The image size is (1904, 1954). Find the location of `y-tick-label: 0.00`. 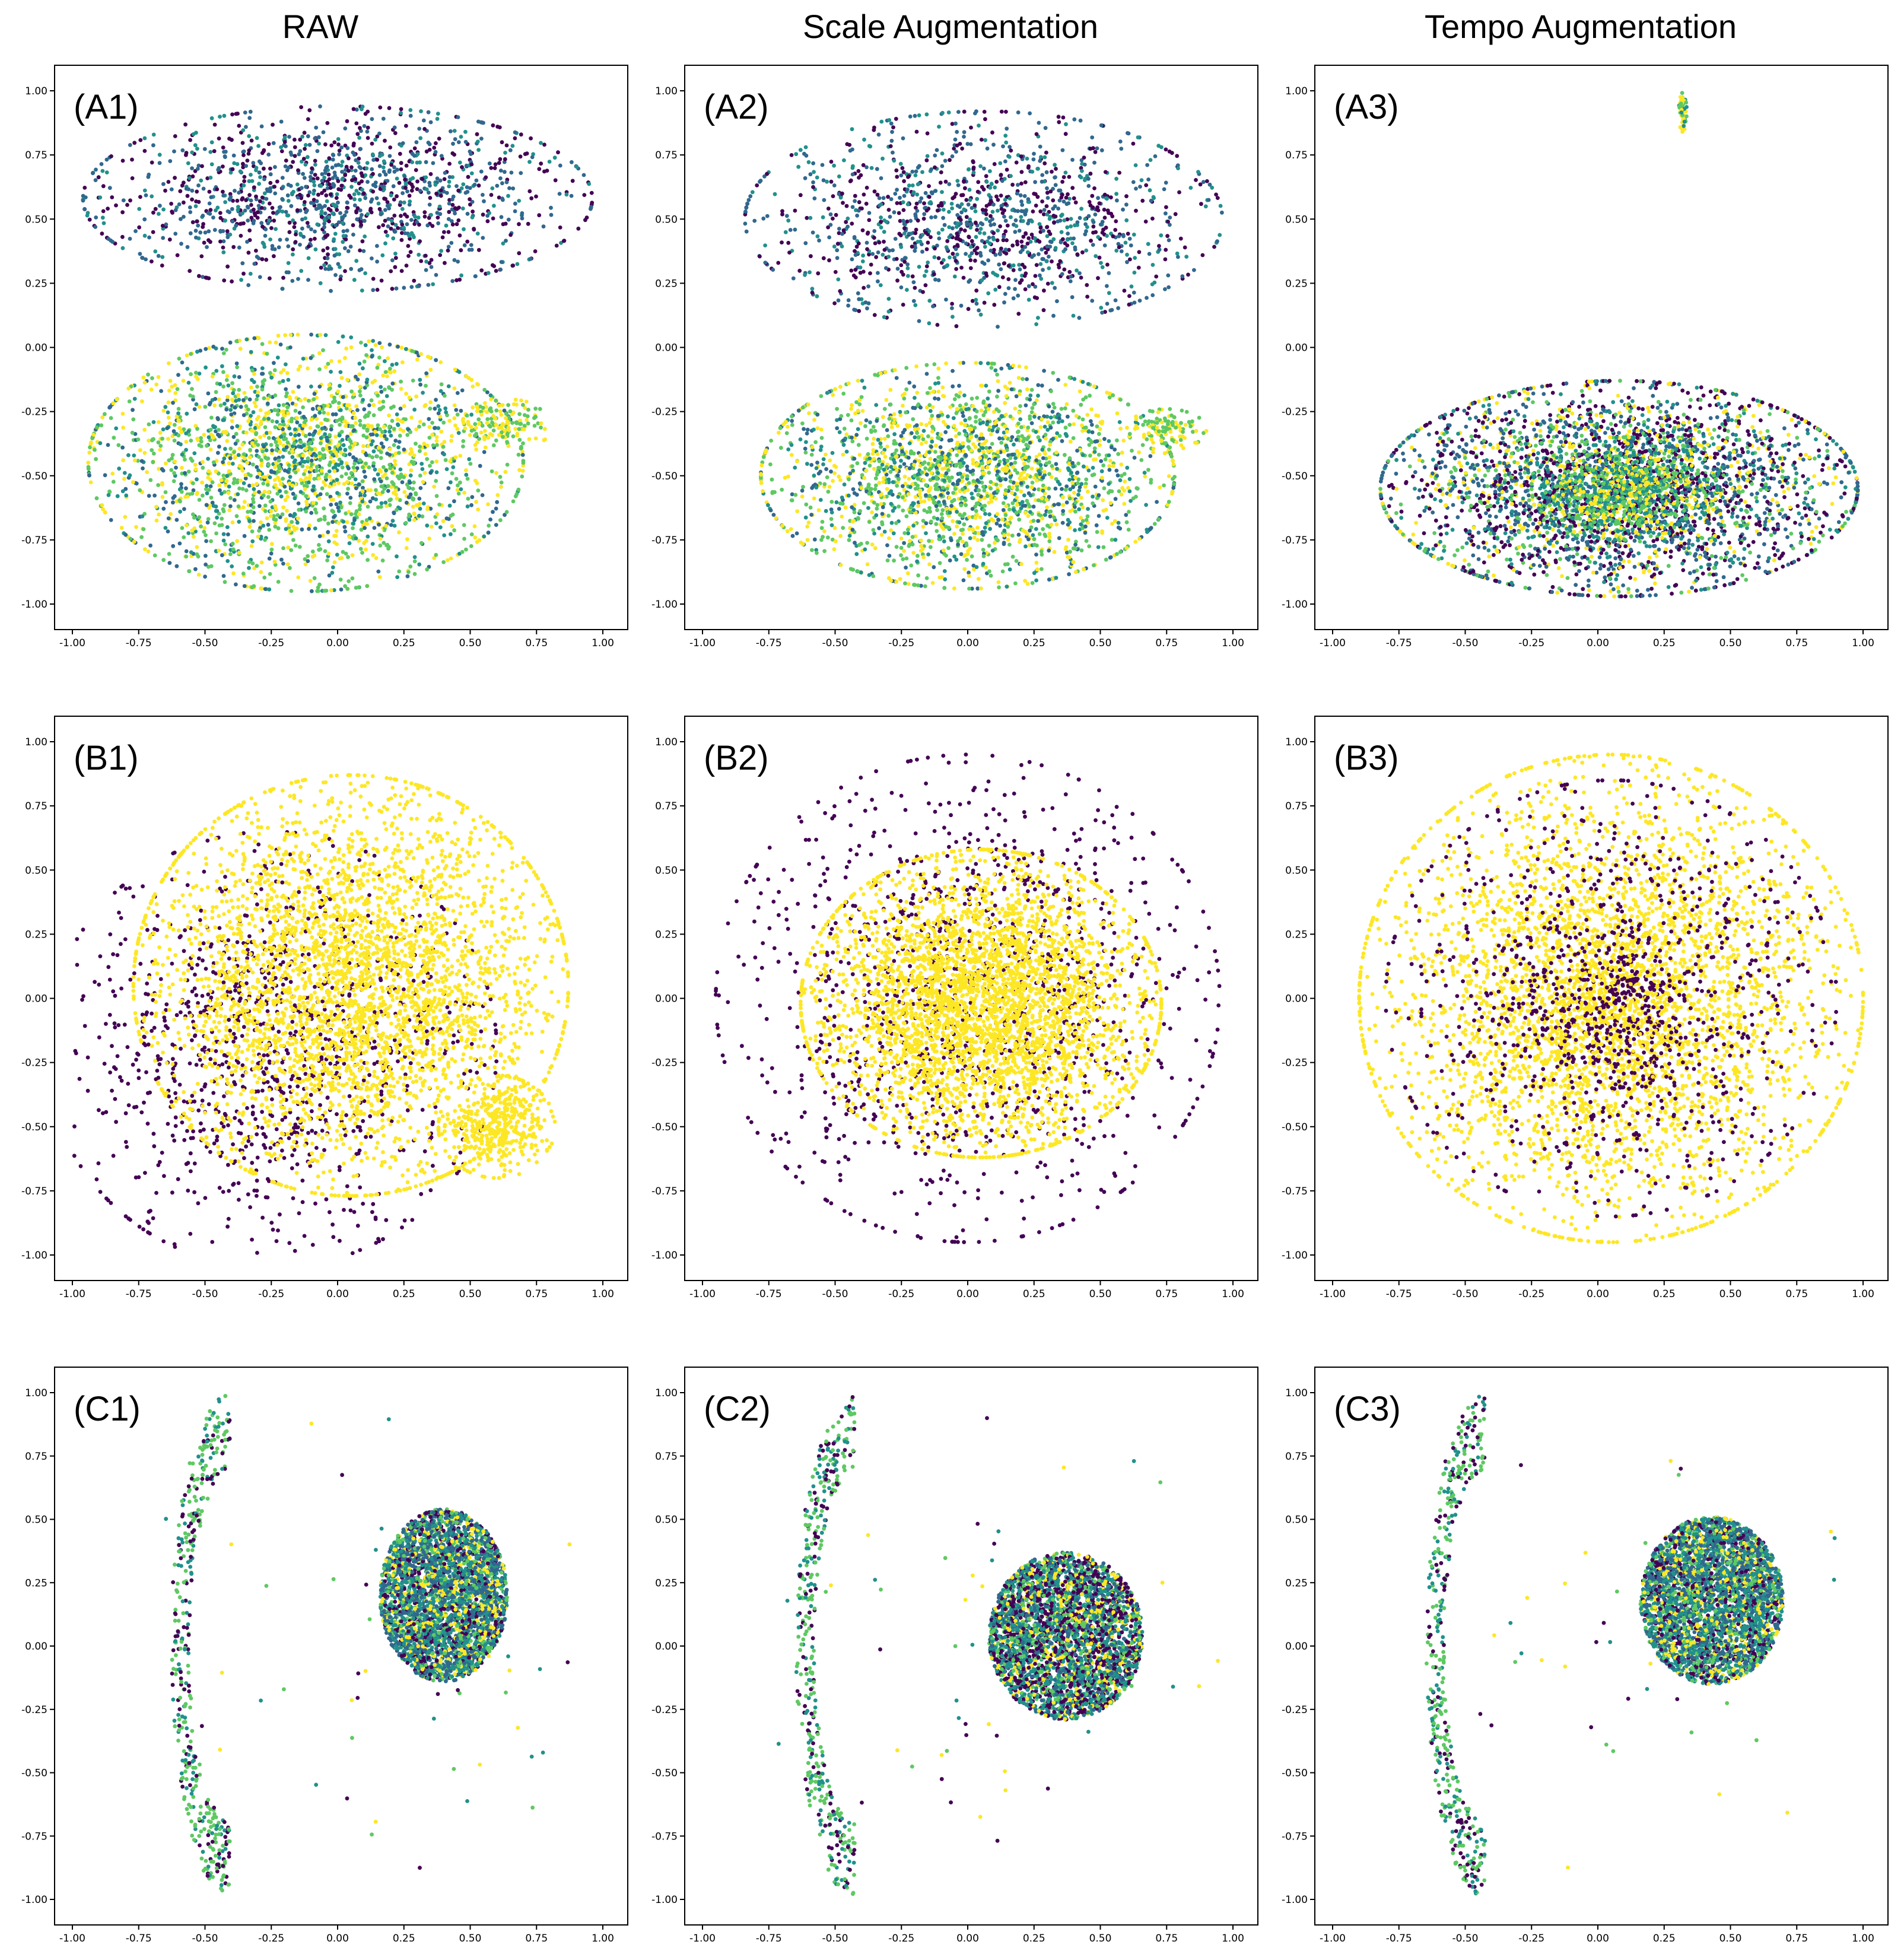

y-tick-label: 0.00 is located at coordinates (666, 348).